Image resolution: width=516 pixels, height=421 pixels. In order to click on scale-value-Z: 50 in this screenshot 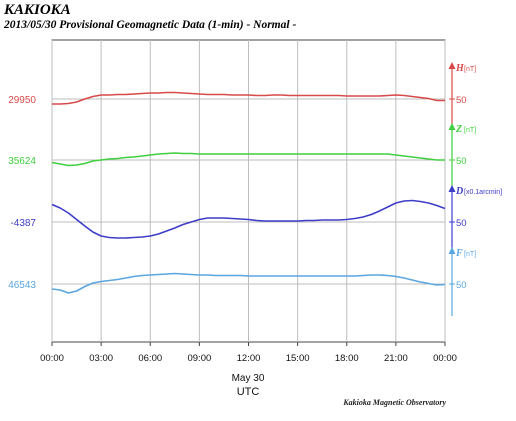, I will do `click(461, 161)`.